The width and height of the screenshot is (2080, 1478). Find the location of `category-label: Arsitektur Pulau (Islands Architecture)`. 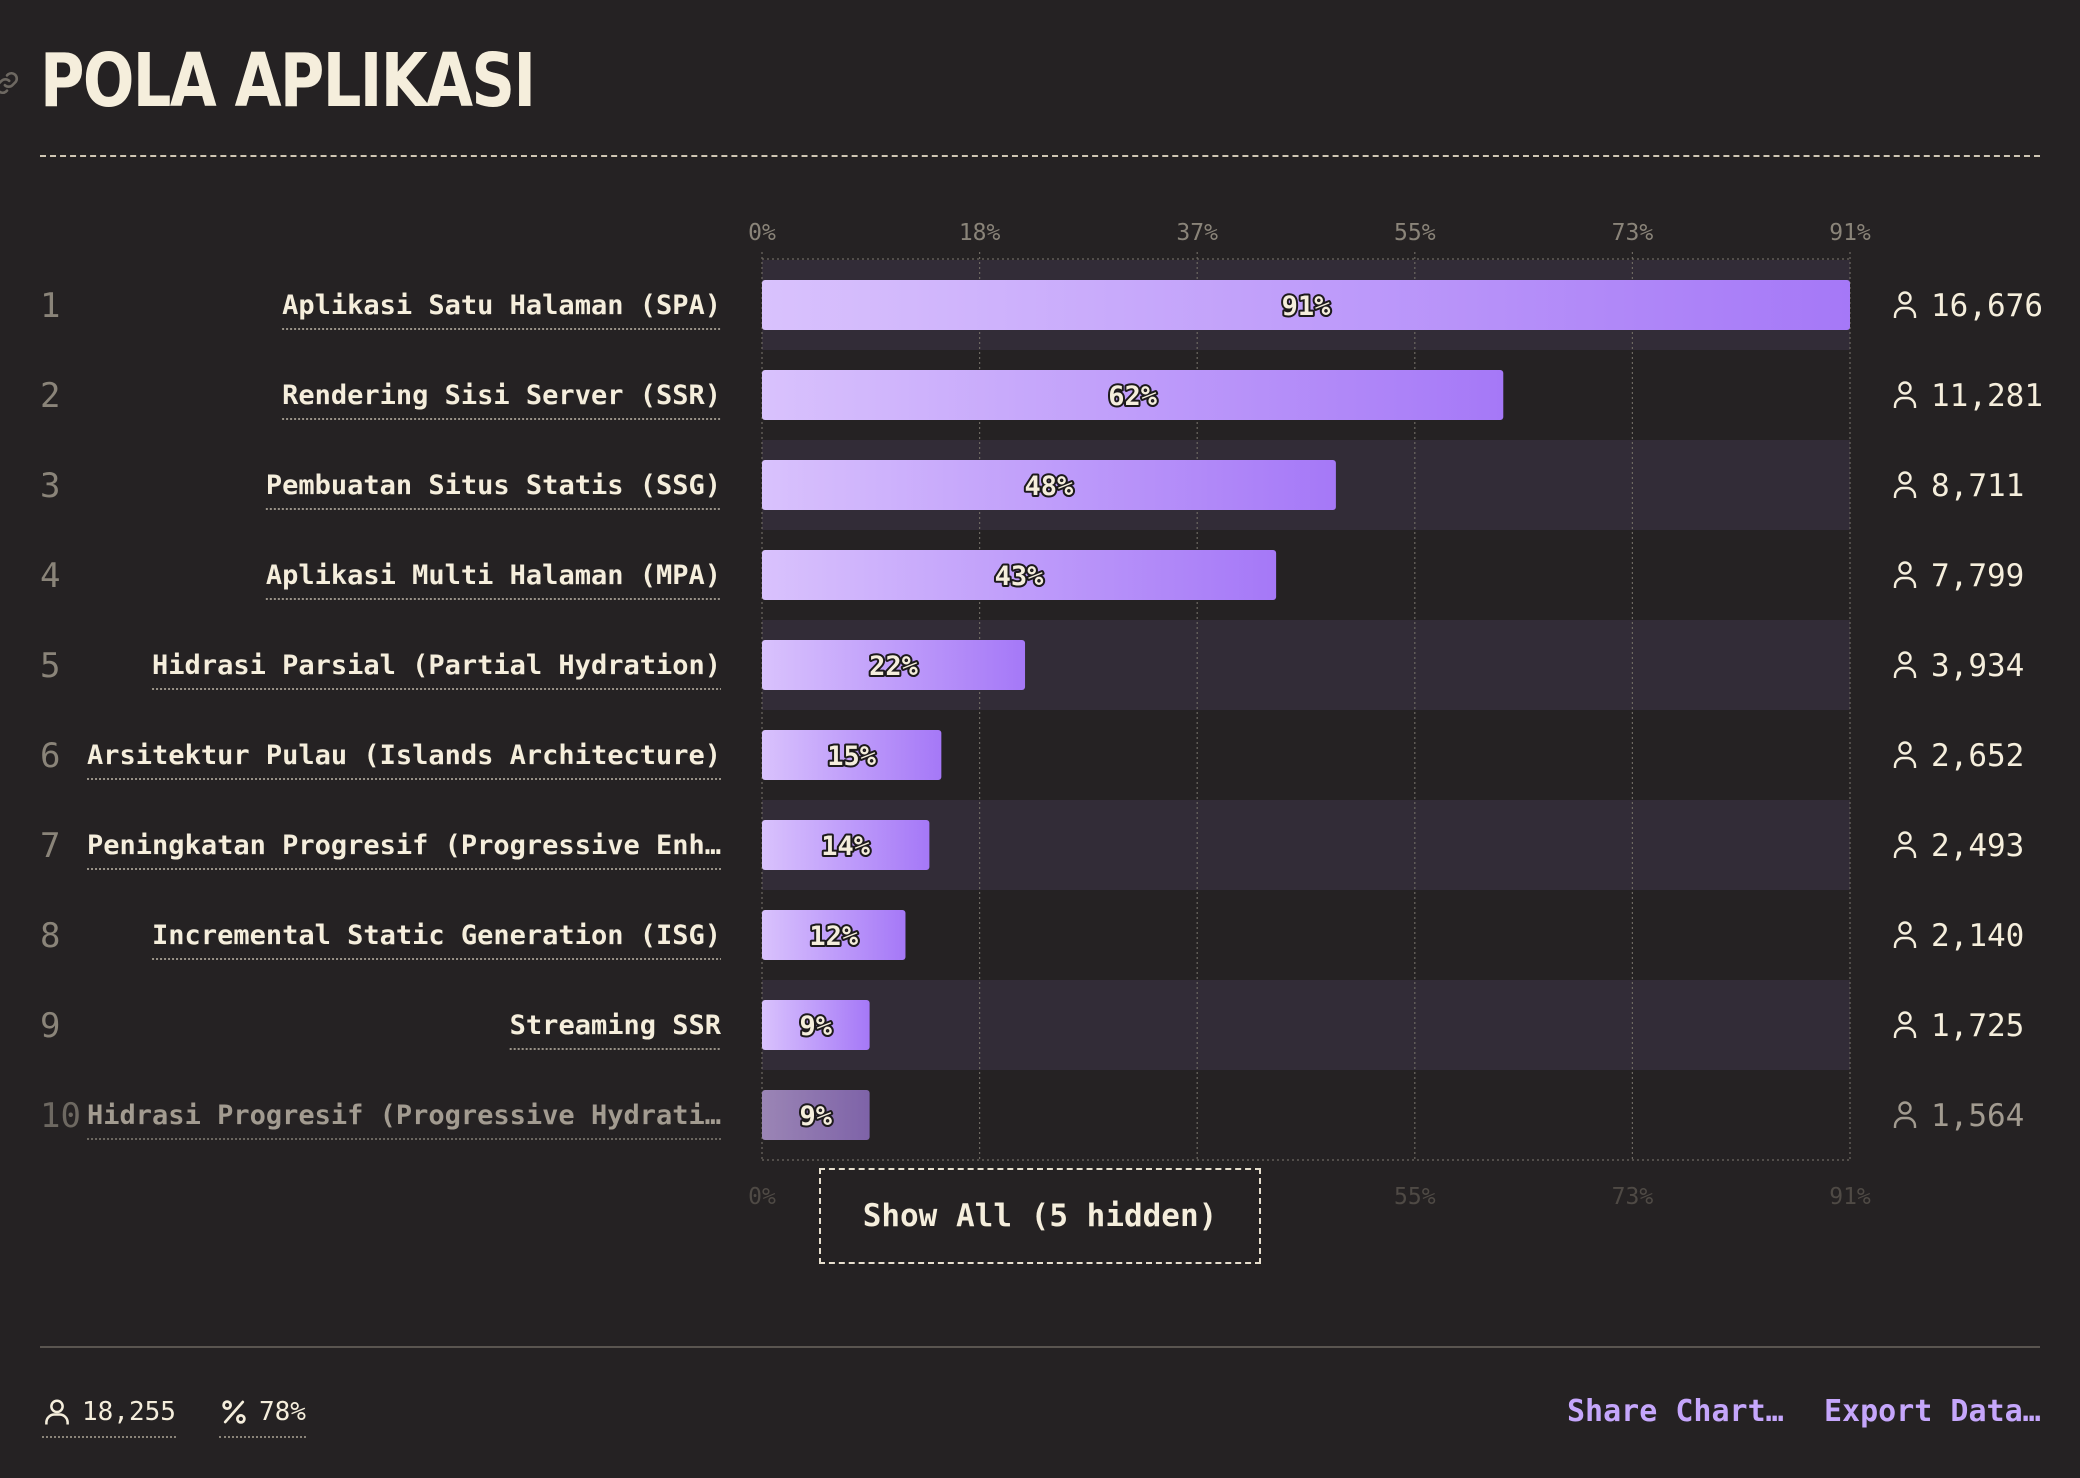

category-label: Arsitektur Pulau (Islands Architecture) is located at coordinates (404, 755).